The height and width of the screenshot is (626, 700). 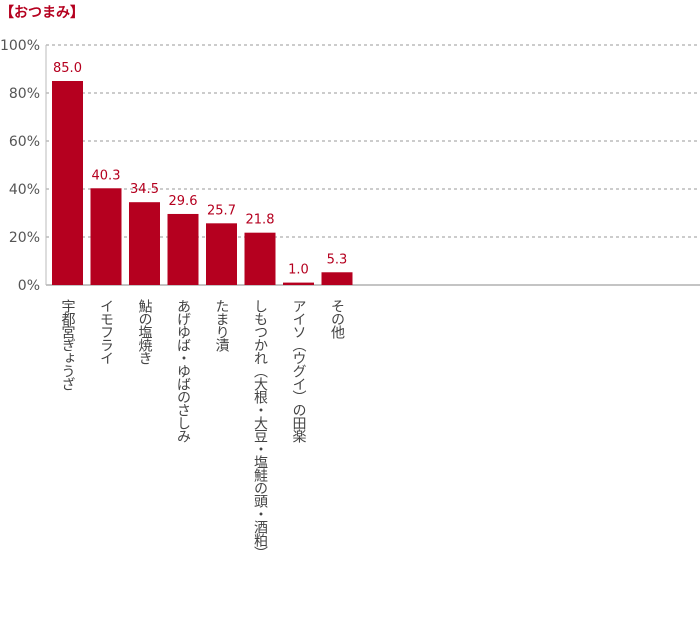 I want to click on y-tick-label: 40%, so click(x=24, y=190).